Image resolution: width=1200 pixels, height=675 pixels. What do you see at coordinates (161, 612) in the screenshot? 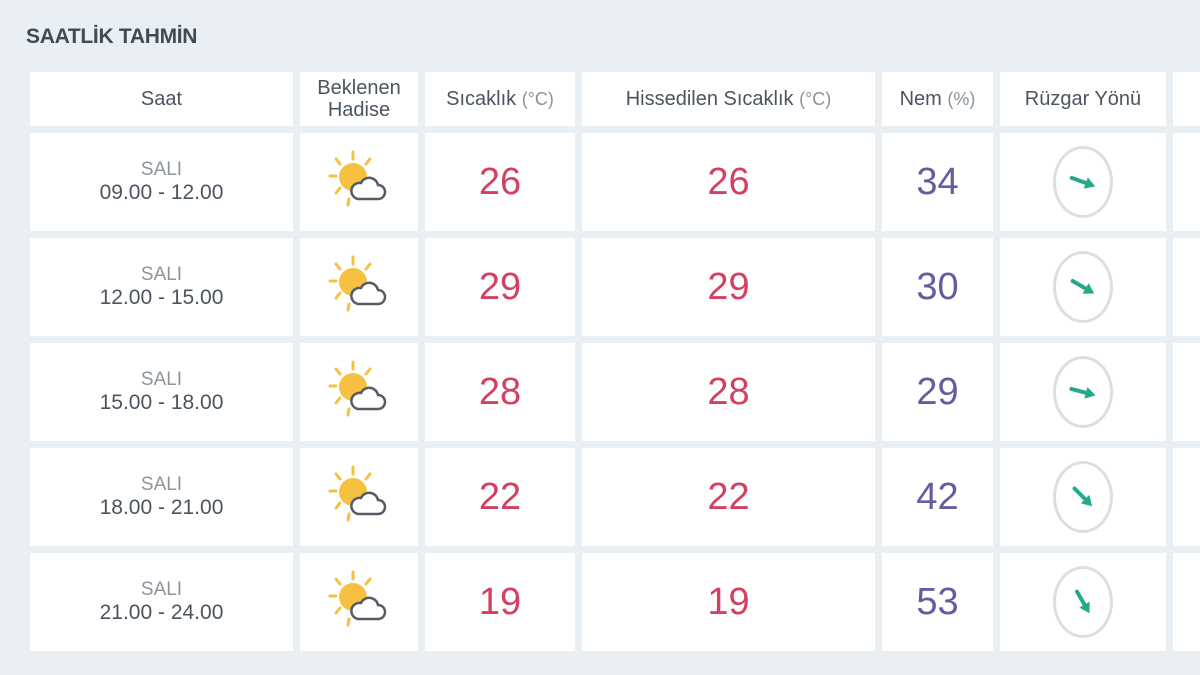
I see `time-range: 21.00 - 24.00` at bounding box center [161, 612].